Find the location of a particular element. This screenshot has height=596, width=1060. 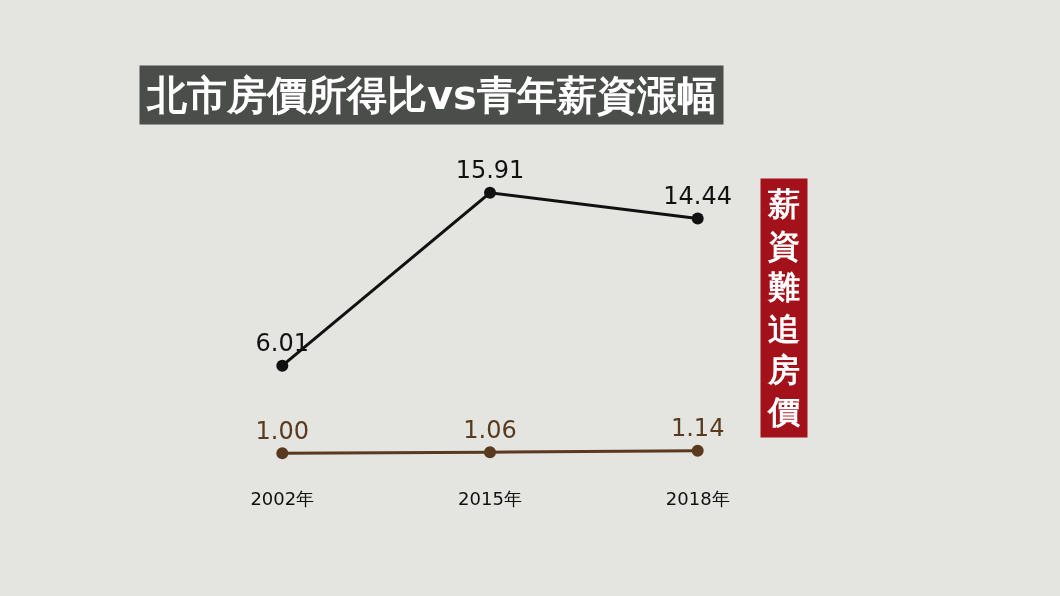

chart-title: 北市房價所得比vs青年薪資漲幅 is located at coordinates (431, 95).